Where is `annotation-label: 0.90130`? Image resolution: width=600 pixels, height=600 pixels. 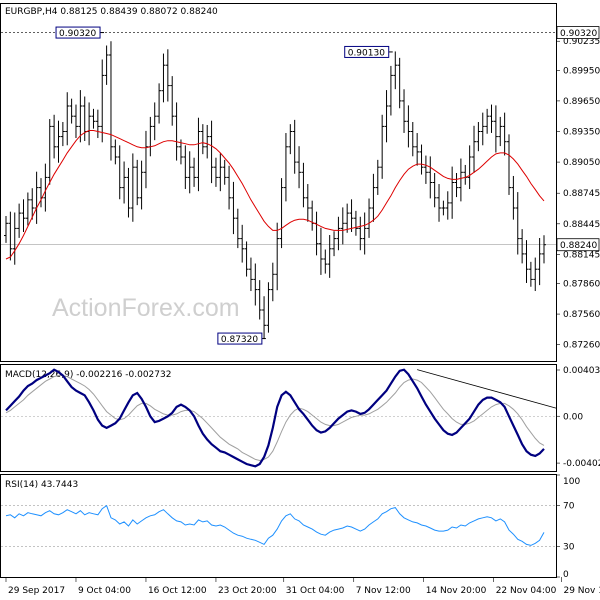
annotation-label: 0.90130 is located at coordinates (366, 53).